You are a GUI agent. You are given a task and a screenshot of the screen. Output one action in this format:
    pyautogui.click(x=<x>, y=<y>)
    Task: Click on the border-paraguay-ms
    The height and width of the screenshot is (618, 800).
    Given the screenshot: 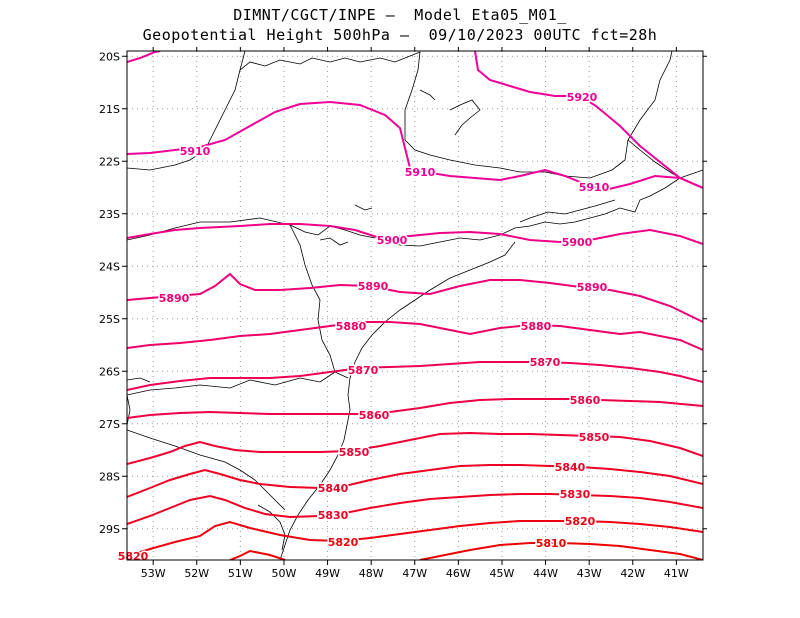 What is the action you would take?
    pyautogui.click(x=312, y=298)
    